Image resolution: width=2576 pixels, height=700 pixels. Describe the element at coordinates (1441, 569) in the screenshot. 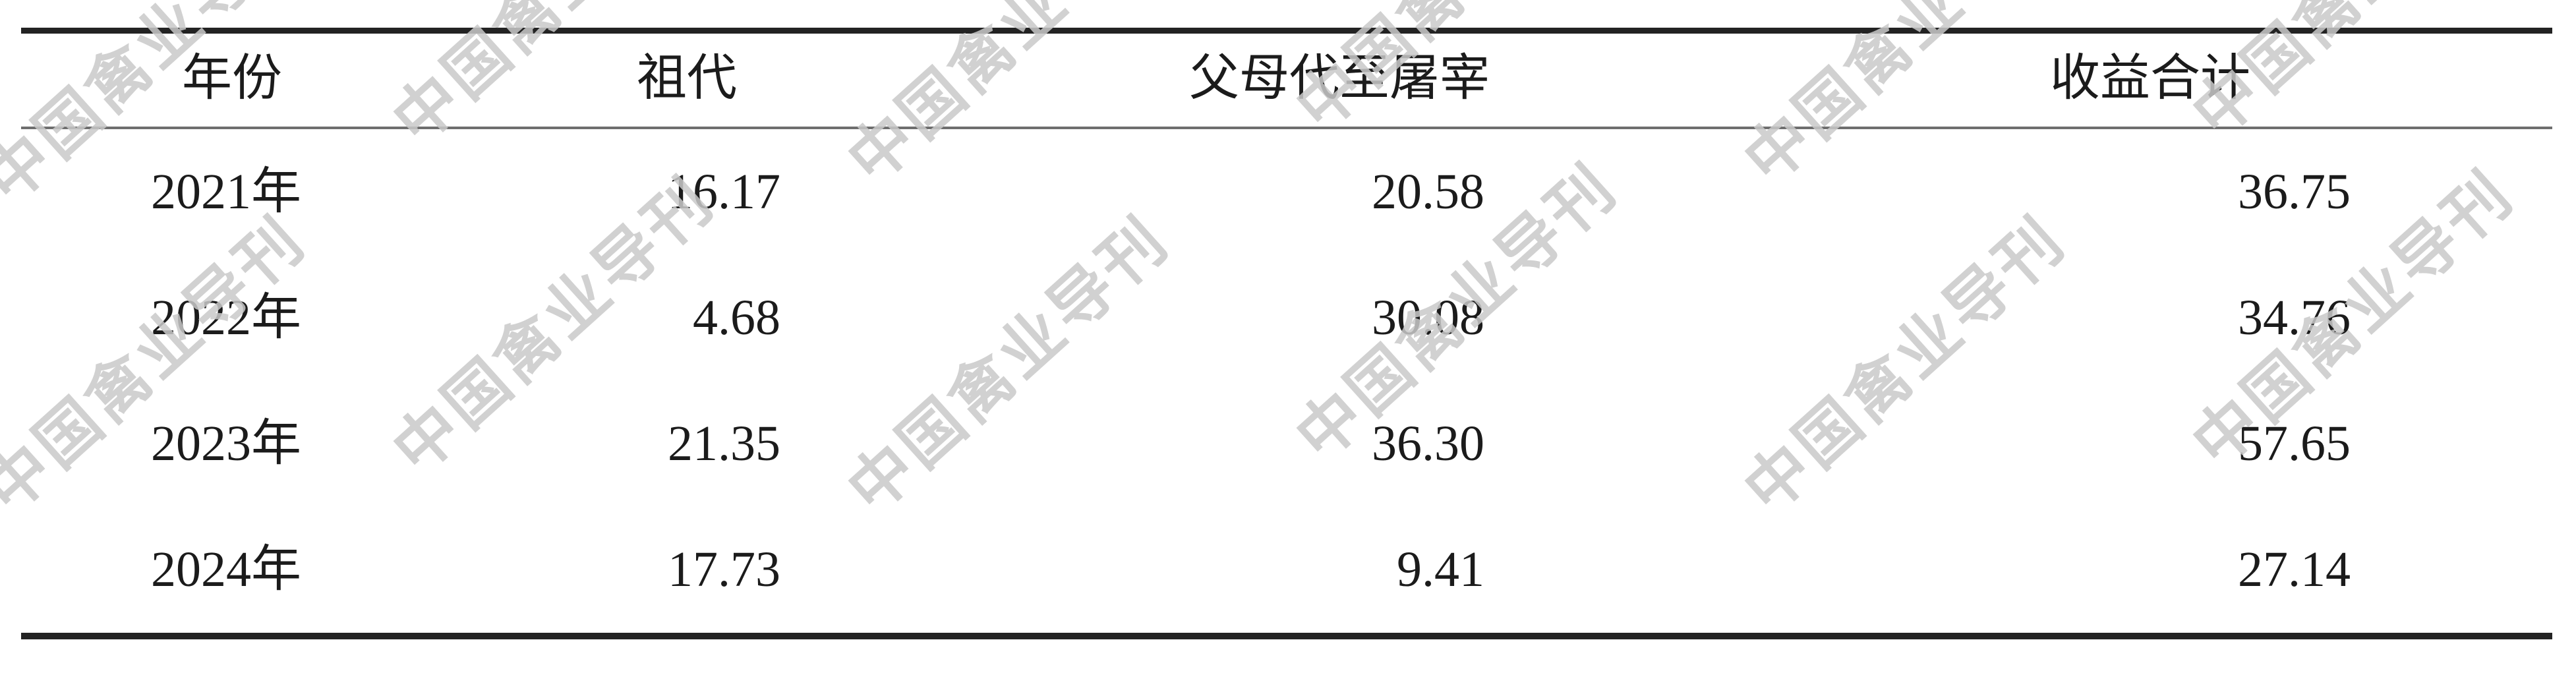

I see `cell-parent-to-slaughter-value: 9.41` at that location.